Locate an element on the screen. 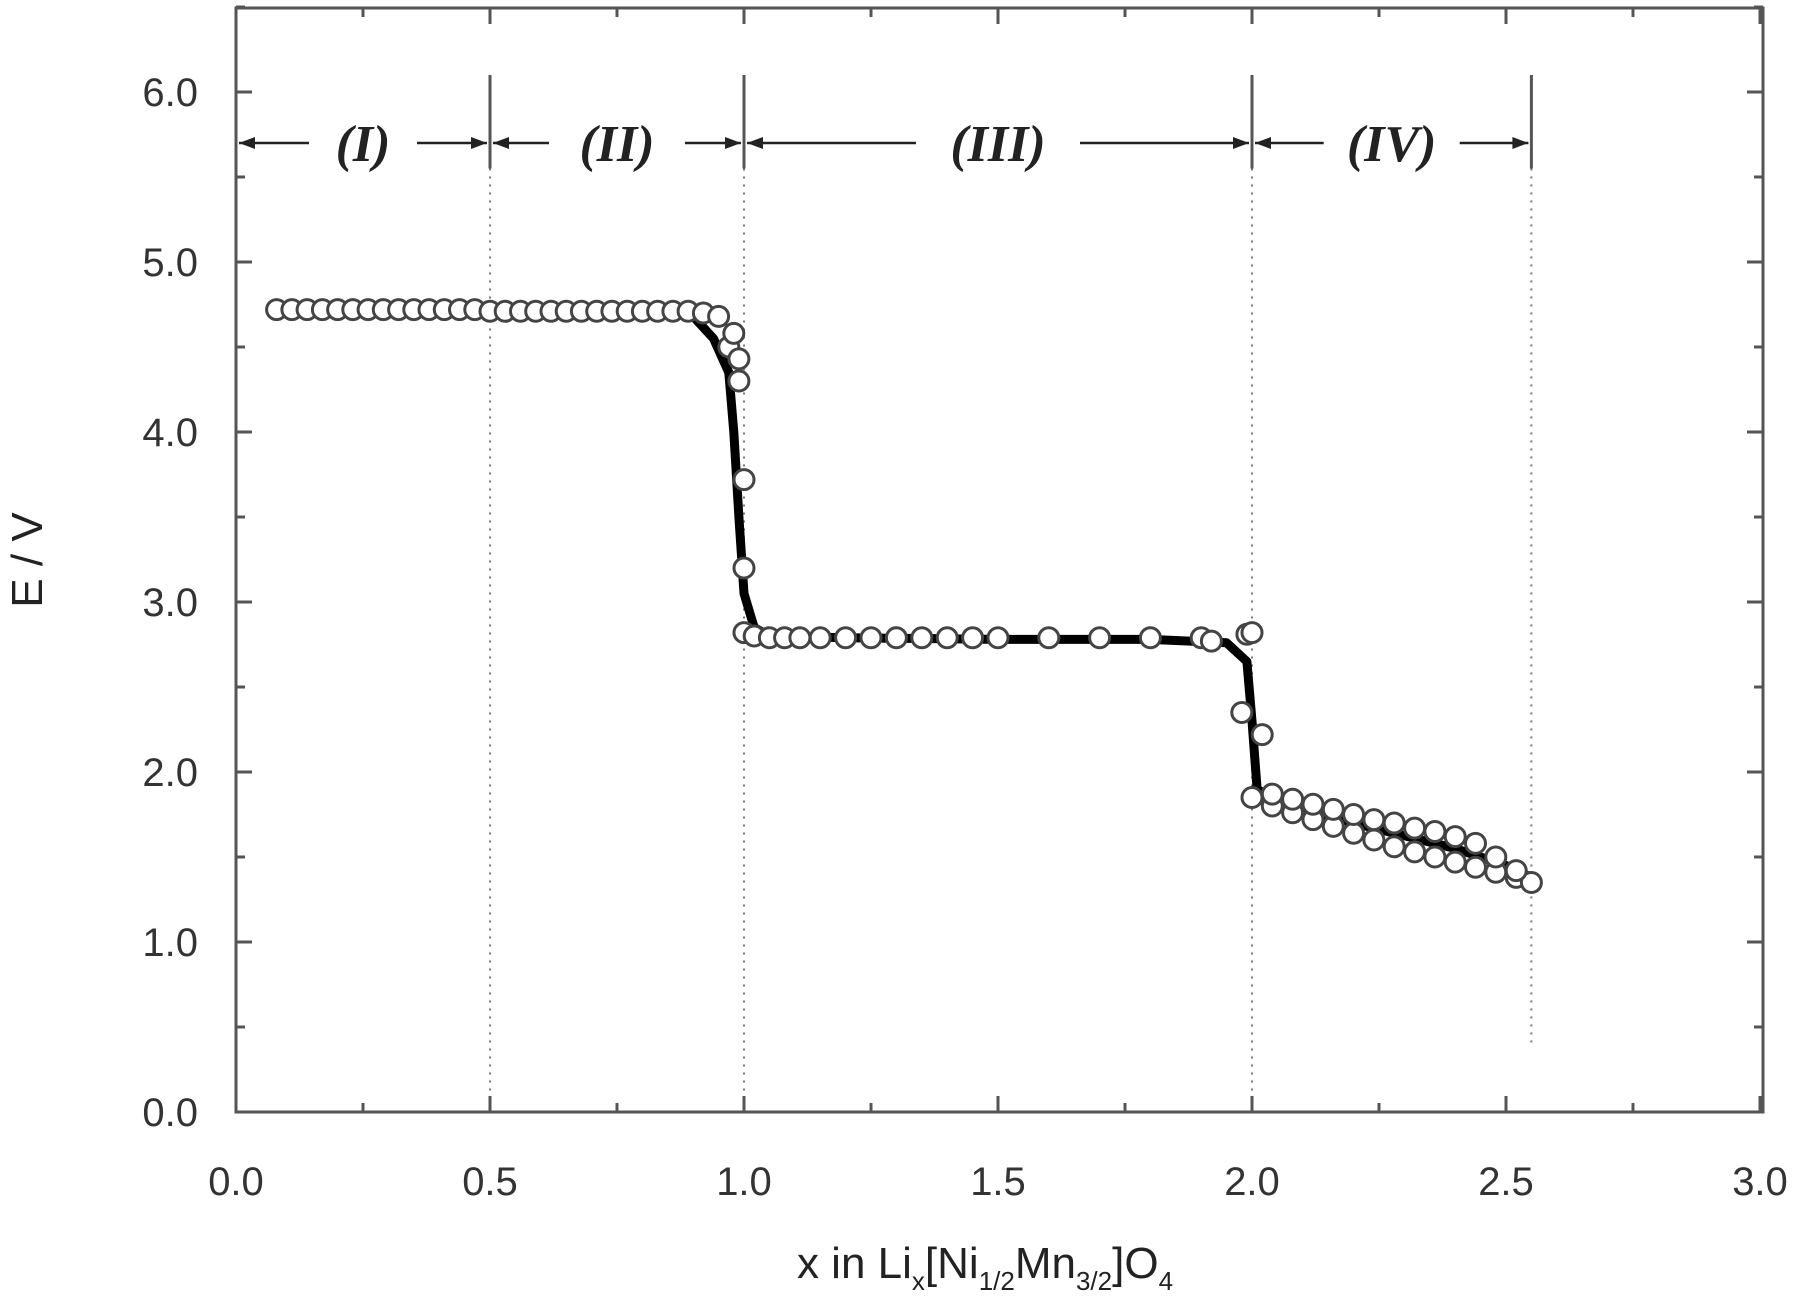 This screenshot has height=1297, width=1800. x-tick-labels: 0.0 0.5 1.0 1.5 2.0 2.5 3.0 is located at coordinates (998, 1182).